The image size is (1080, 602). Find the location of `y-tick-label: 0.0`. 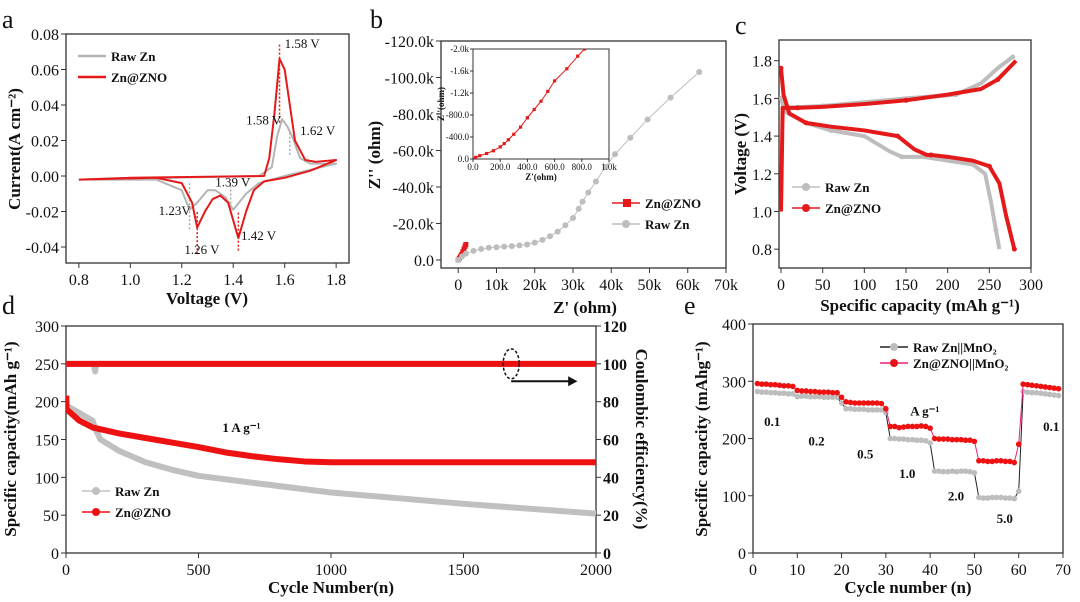

y-tick-label: 0.0 is located at coordinates (464, 159).